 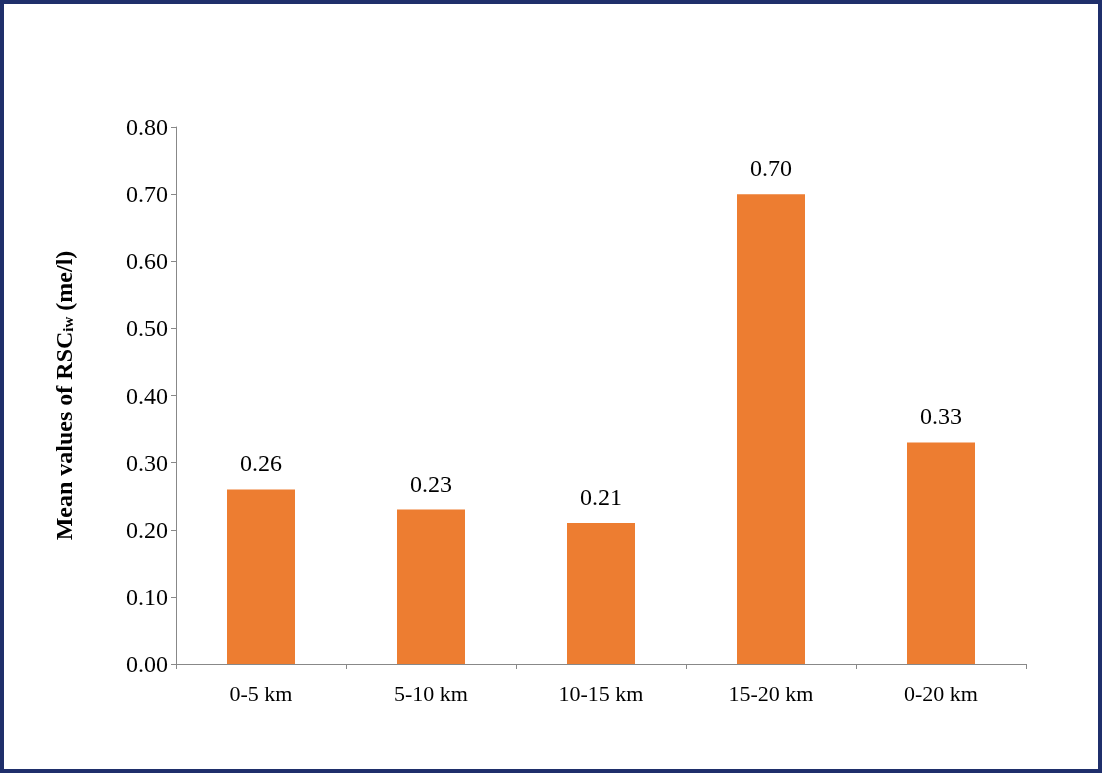 What do you see at coordinates (147, 328) in the screenshot?
I see `y-tick-label: 0.50` at bounding box center [147, 328].